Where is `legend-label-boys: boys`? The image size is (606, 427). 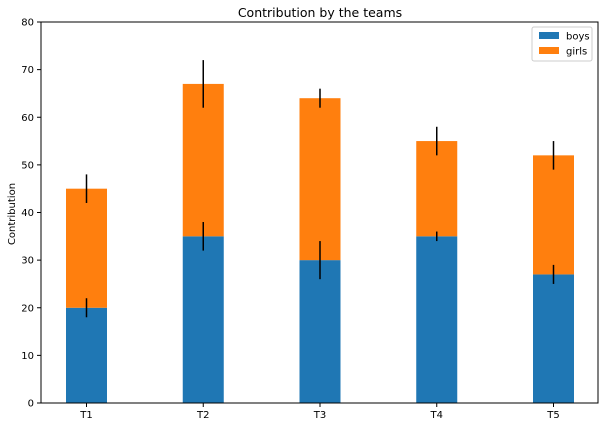 legend-label-boys: boys is located at coordinates (578, 37).